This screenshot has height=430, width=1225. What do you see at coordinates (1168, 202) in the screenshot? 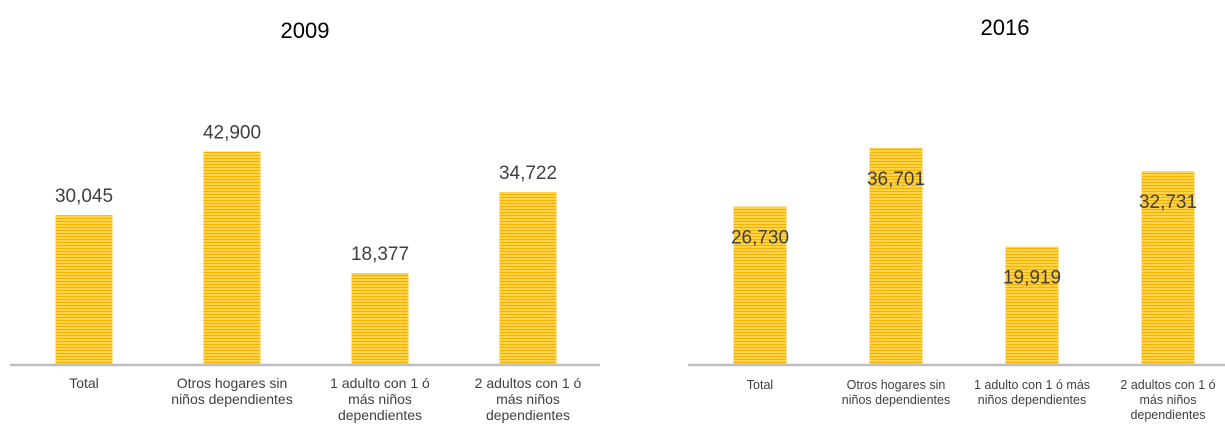
I see `data-label: 32,731` at bounding box center [1168, 202].